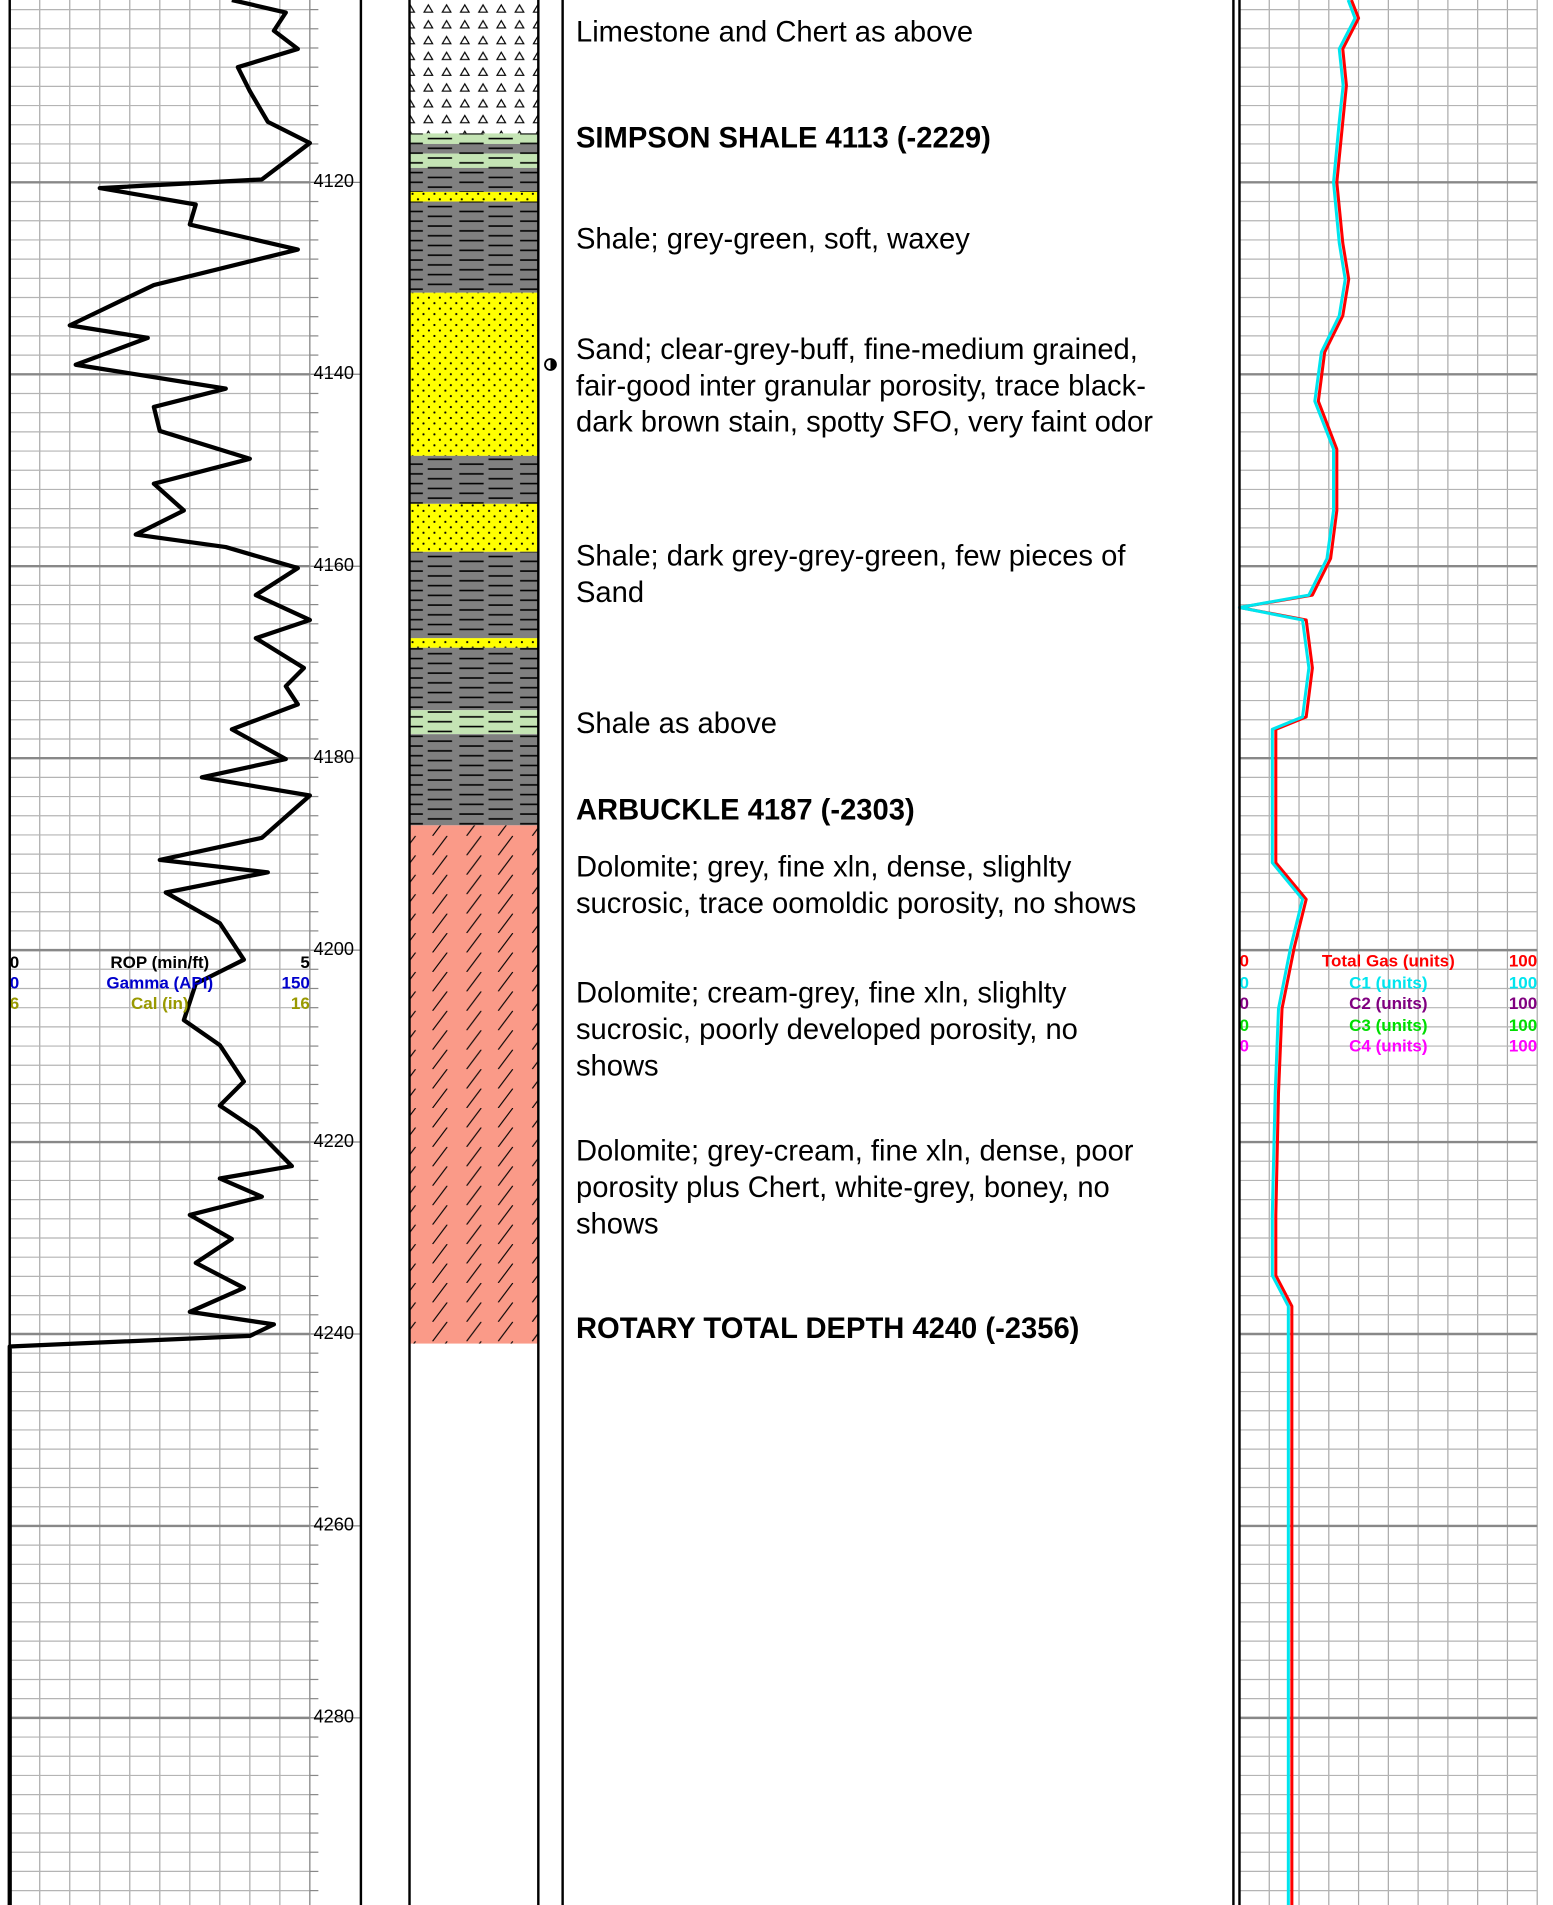  What do you see at coordinates (1388, 1003) in the screenshot?
I see `scale-name: C2 (units)` at bounding box center [1388, 1003].